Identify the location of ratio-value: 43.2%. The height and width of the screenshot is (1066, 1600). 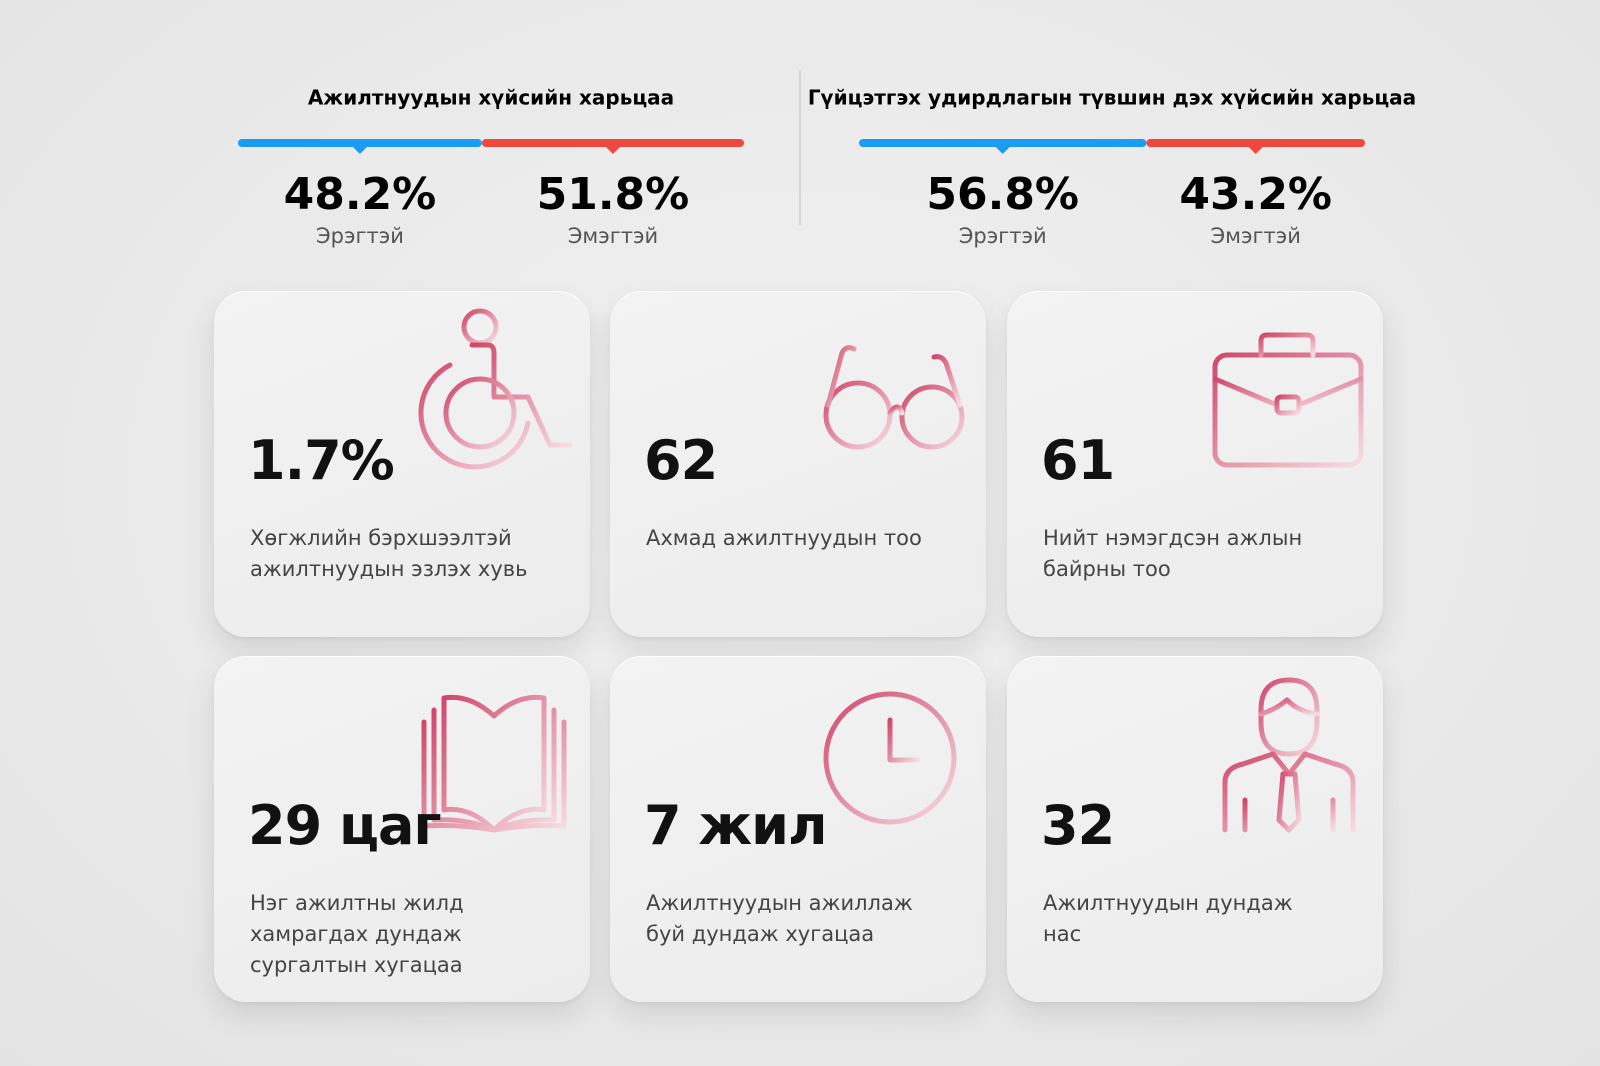
(1255, 194).